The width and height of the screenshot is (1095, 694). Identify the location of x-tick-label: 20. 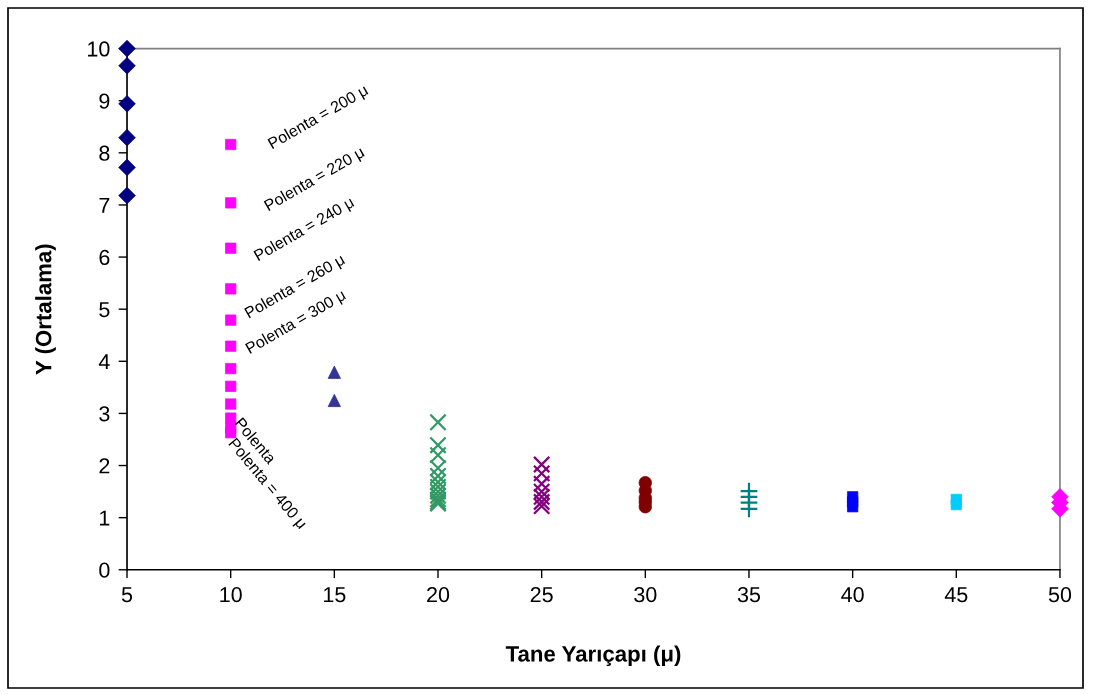
(438, 595).